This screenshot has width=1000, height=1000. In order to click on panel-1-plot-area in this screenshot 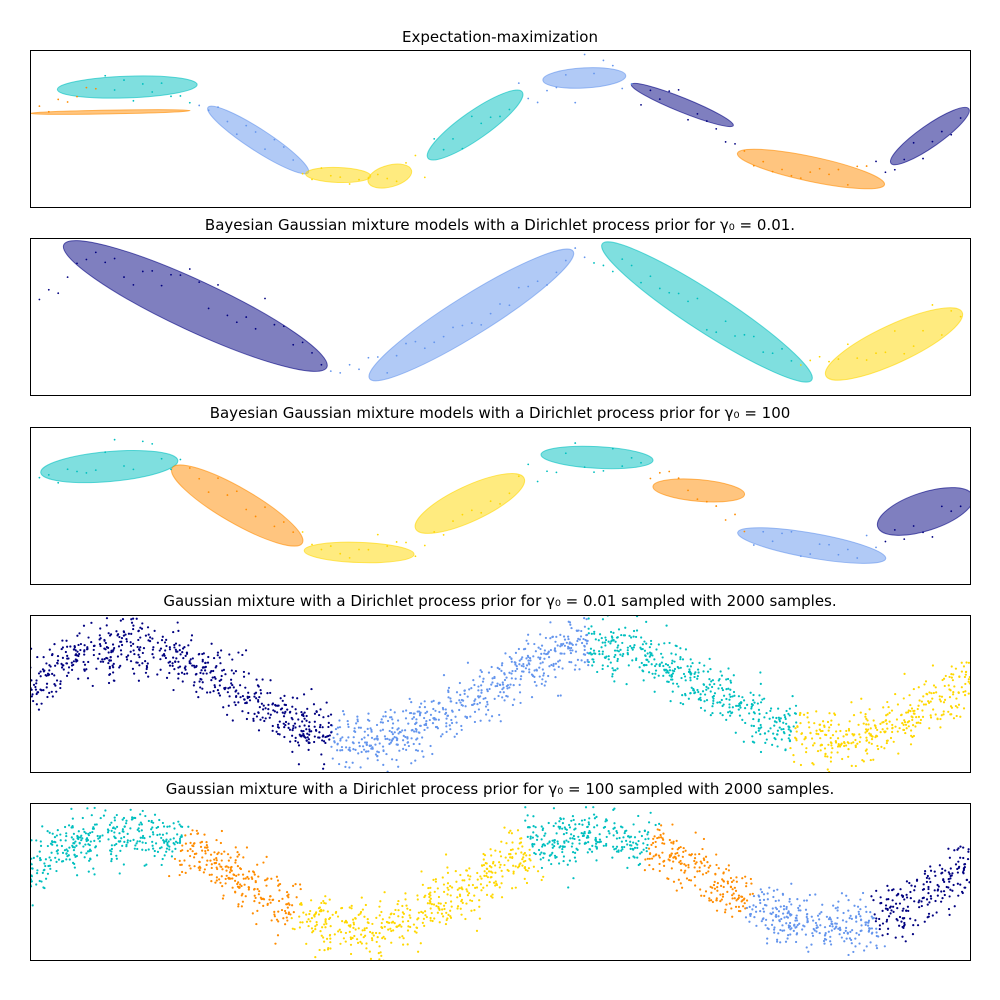, I will do `click(497, 311)`.